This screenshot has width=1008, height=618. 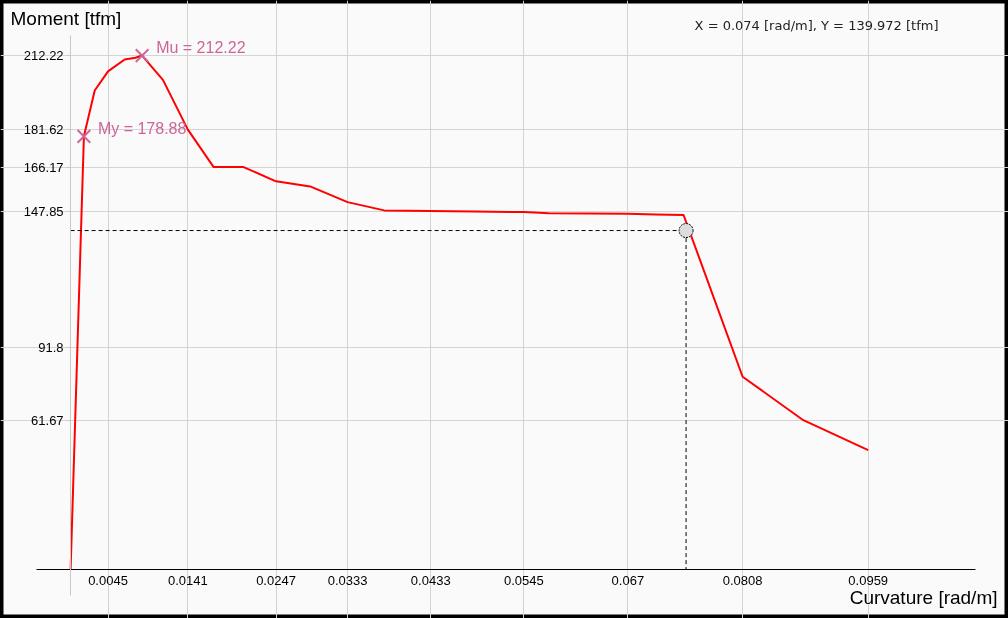 I want to click on y-tick-label: 181.62, so click(x=43, y=130).